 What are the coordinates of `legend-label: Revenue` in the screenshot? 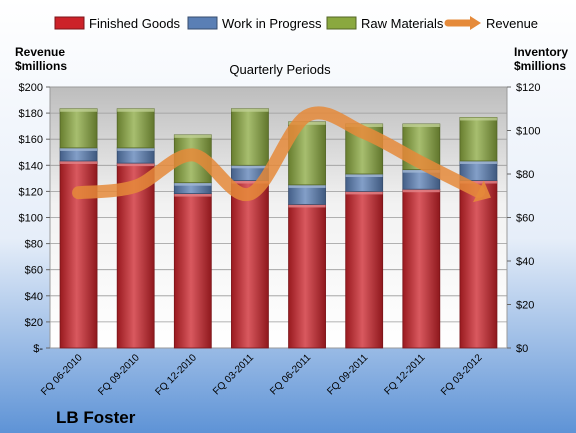 It's located at (512, 23).